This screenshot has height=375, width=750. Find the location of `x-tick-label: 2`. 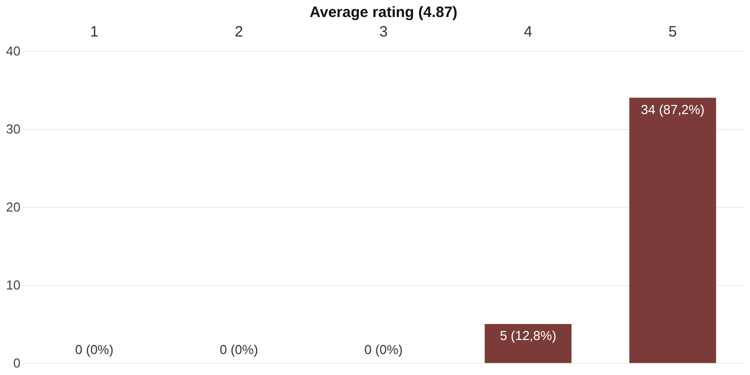

x-tick-label: 2 is located at coordinates (239, 32).